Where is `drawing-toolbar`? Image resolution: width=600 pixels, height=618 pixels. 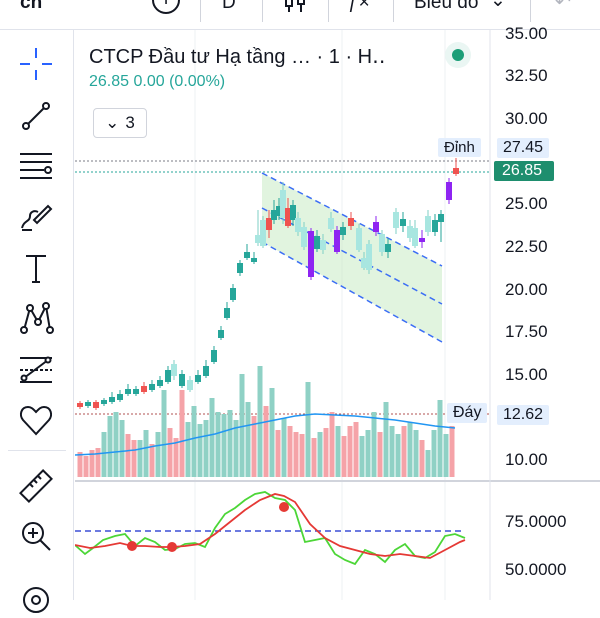 drawing-toolbar is located at coordinates (37, 321).